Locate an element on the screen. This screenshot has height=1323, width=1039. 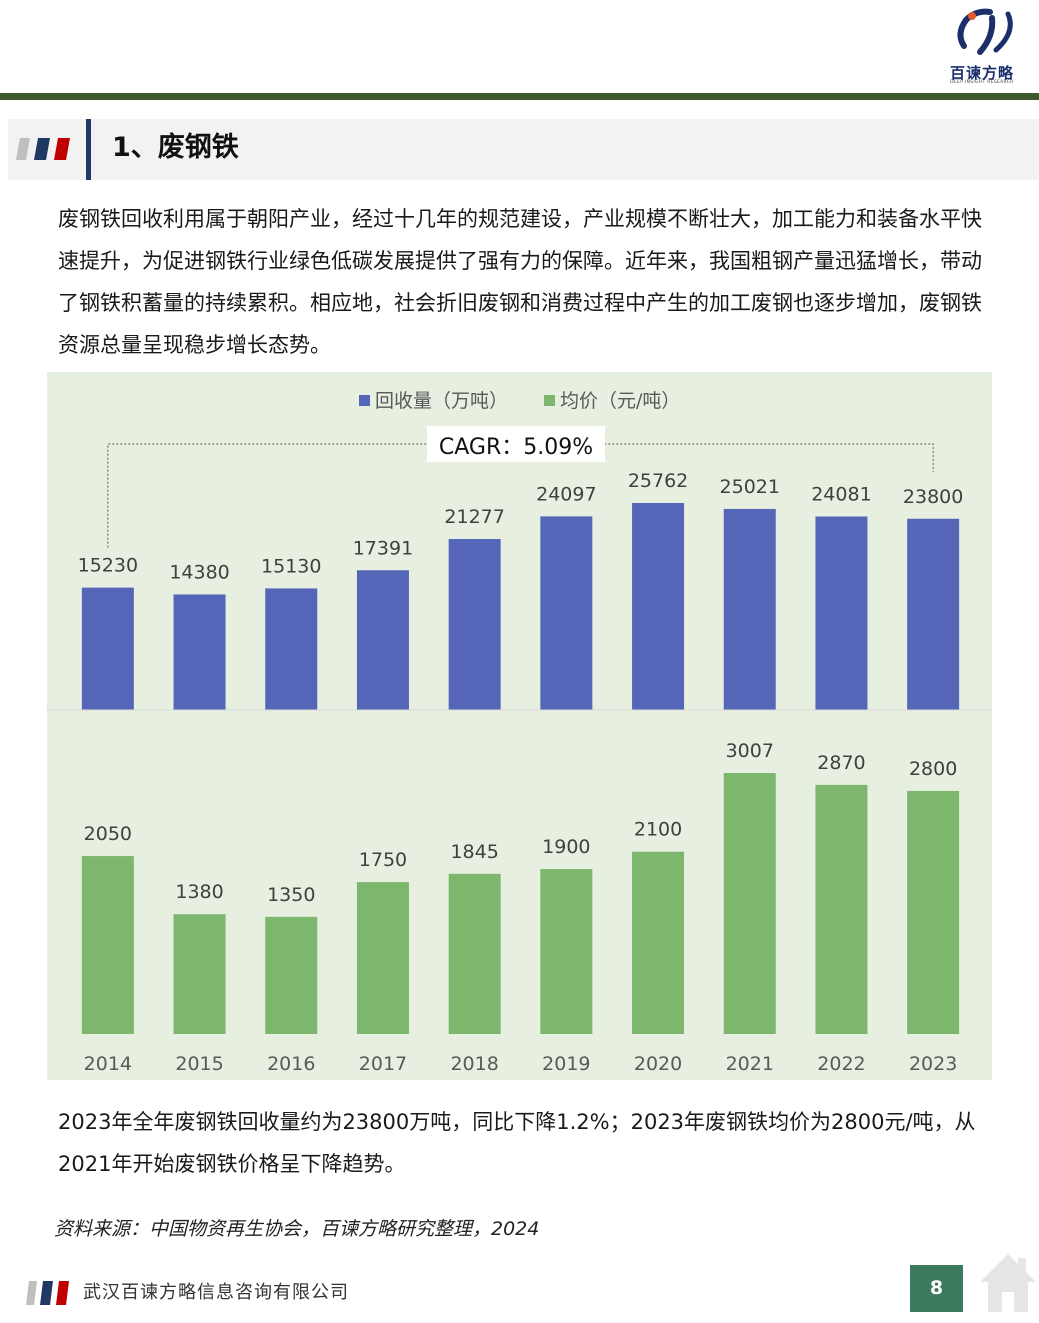
bar-price-2023 is located at coordinates (933, 912).